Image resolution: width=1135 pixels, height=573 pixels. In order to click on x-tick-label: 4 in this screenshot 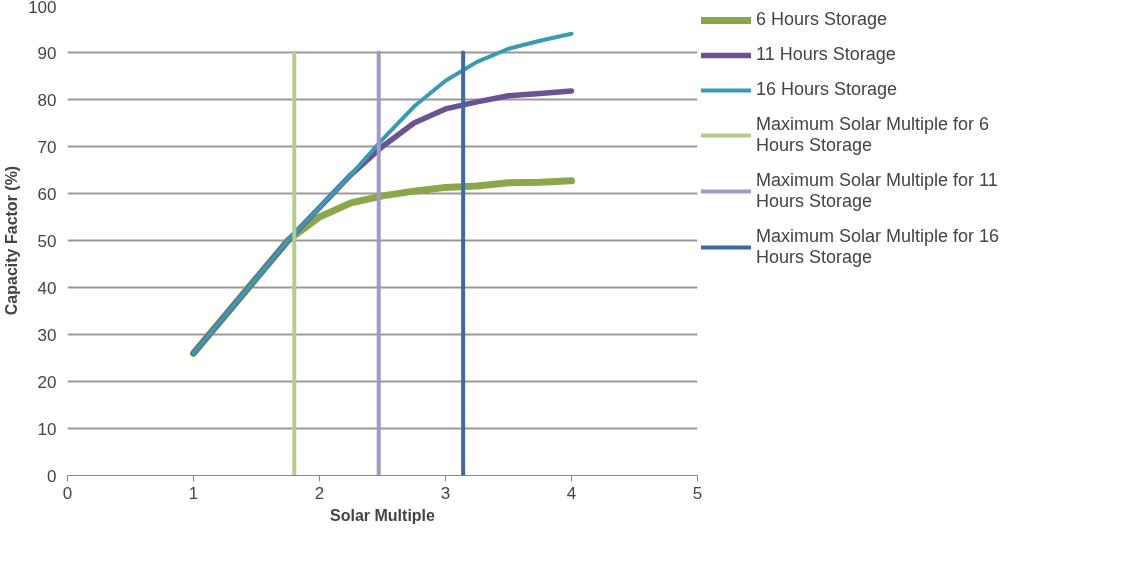, I will do `click(571, 493)`.